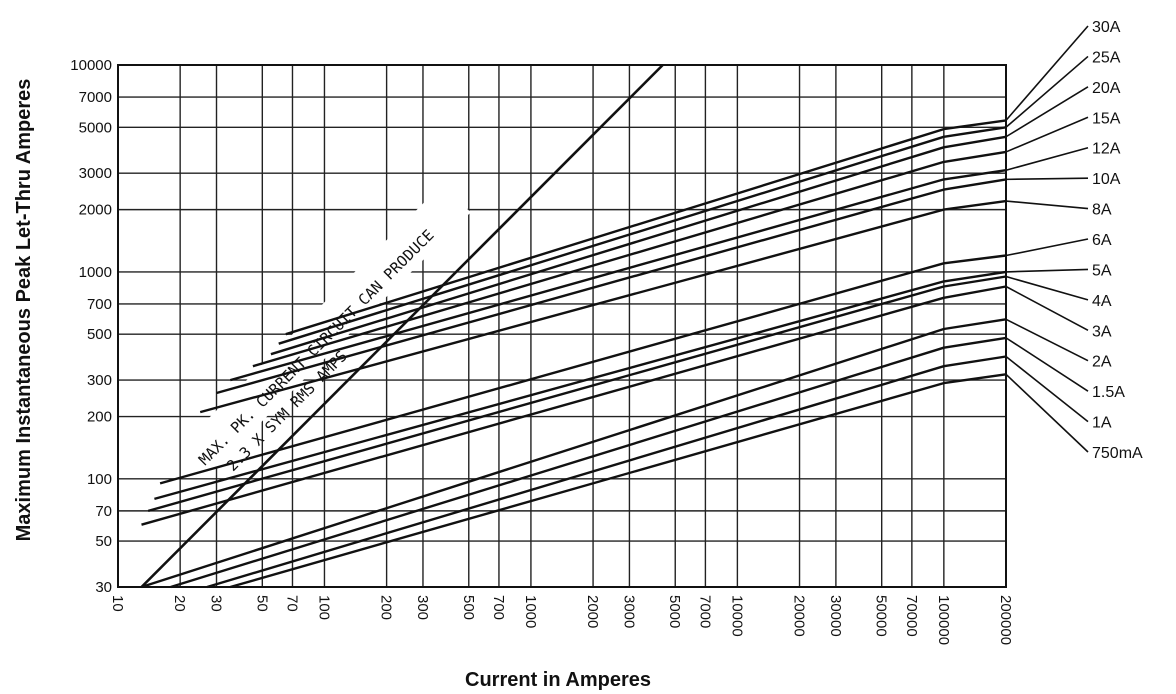  I want to click on curve-label: 1A, so click(1102, 423).